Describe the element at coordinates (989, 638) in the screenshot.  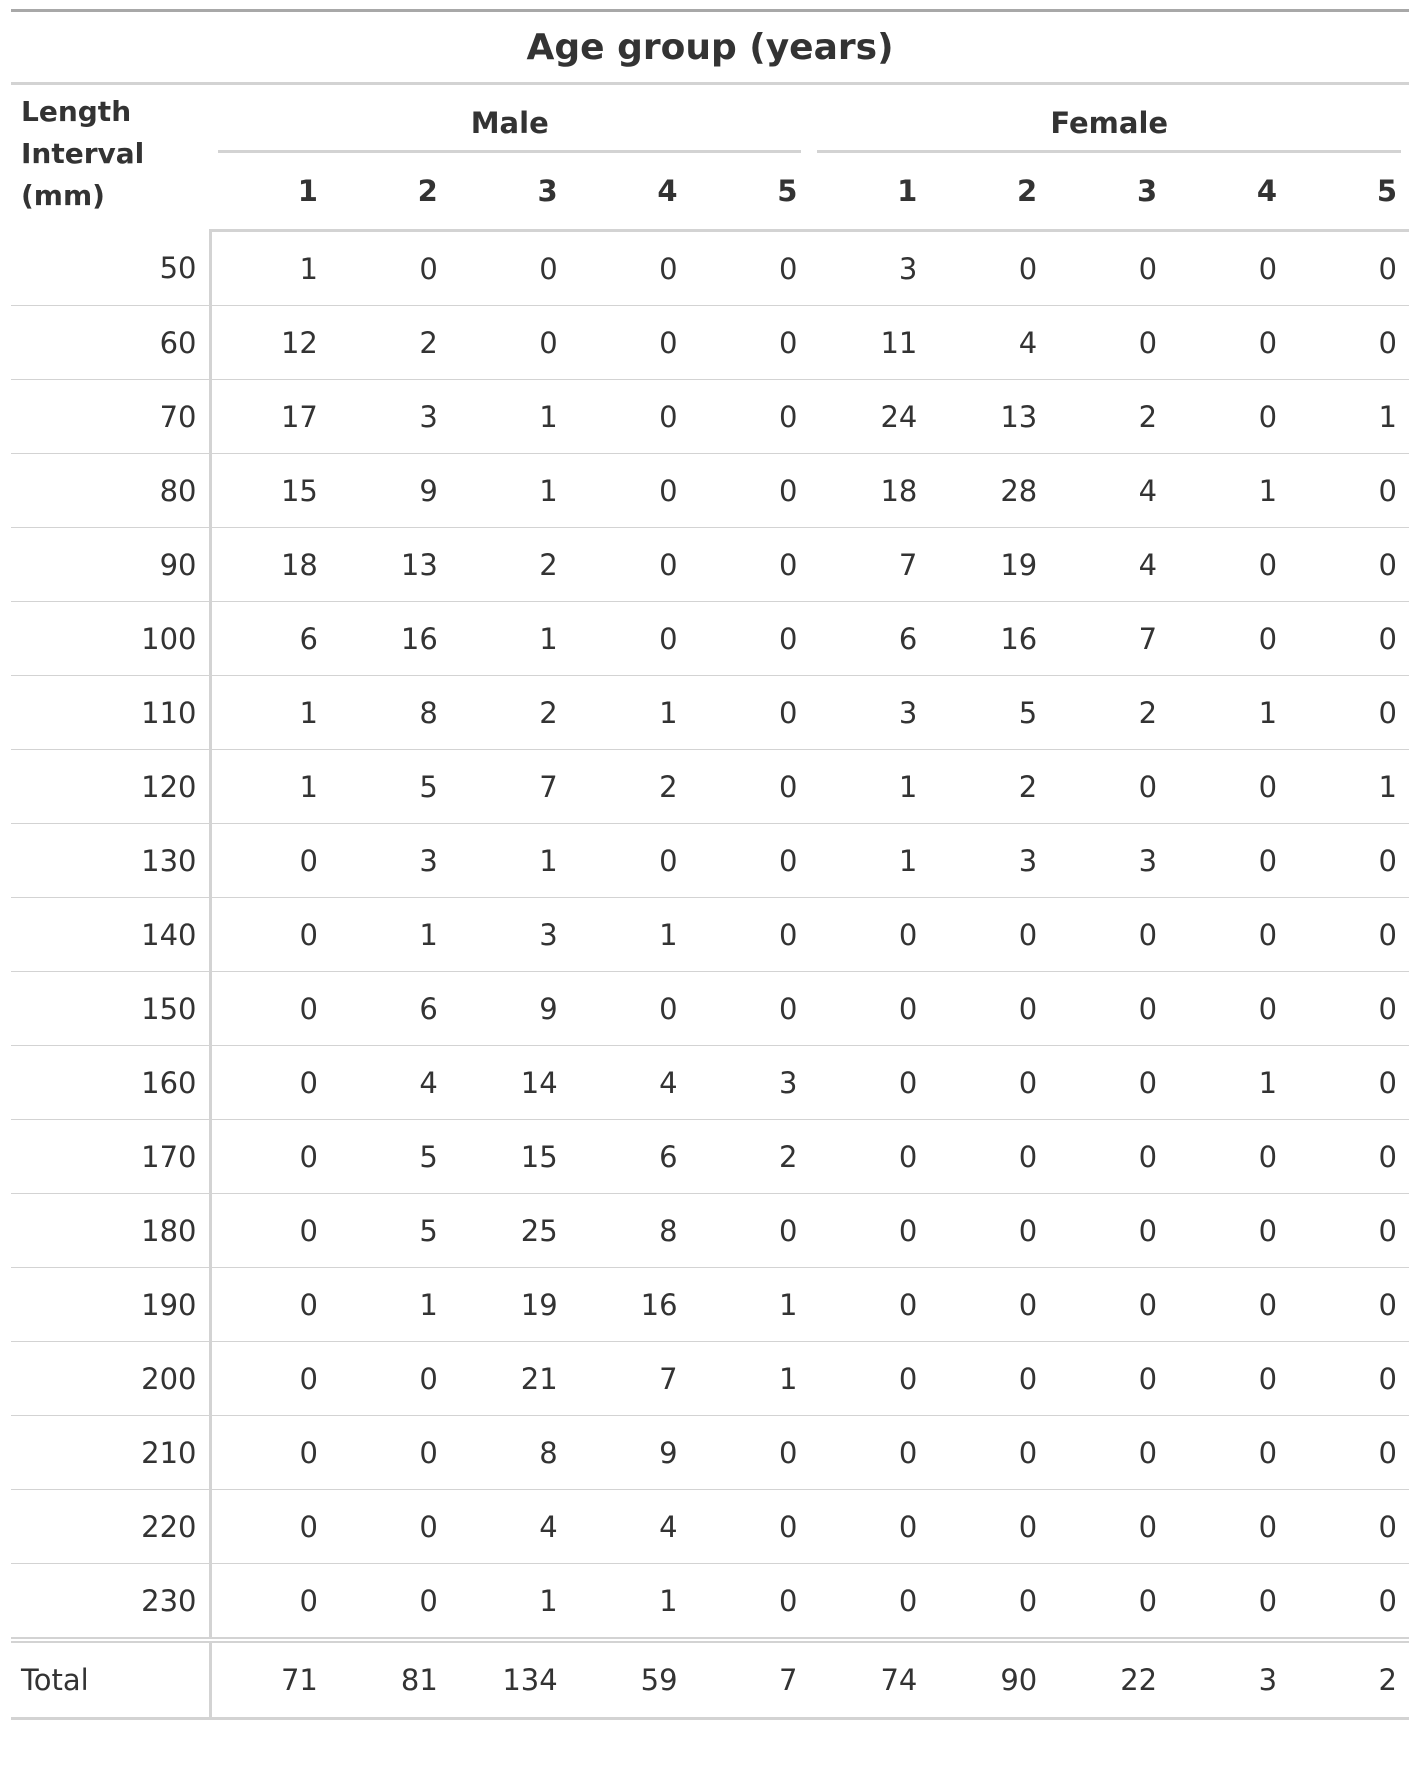
I see `table-cell: 16` at that location.